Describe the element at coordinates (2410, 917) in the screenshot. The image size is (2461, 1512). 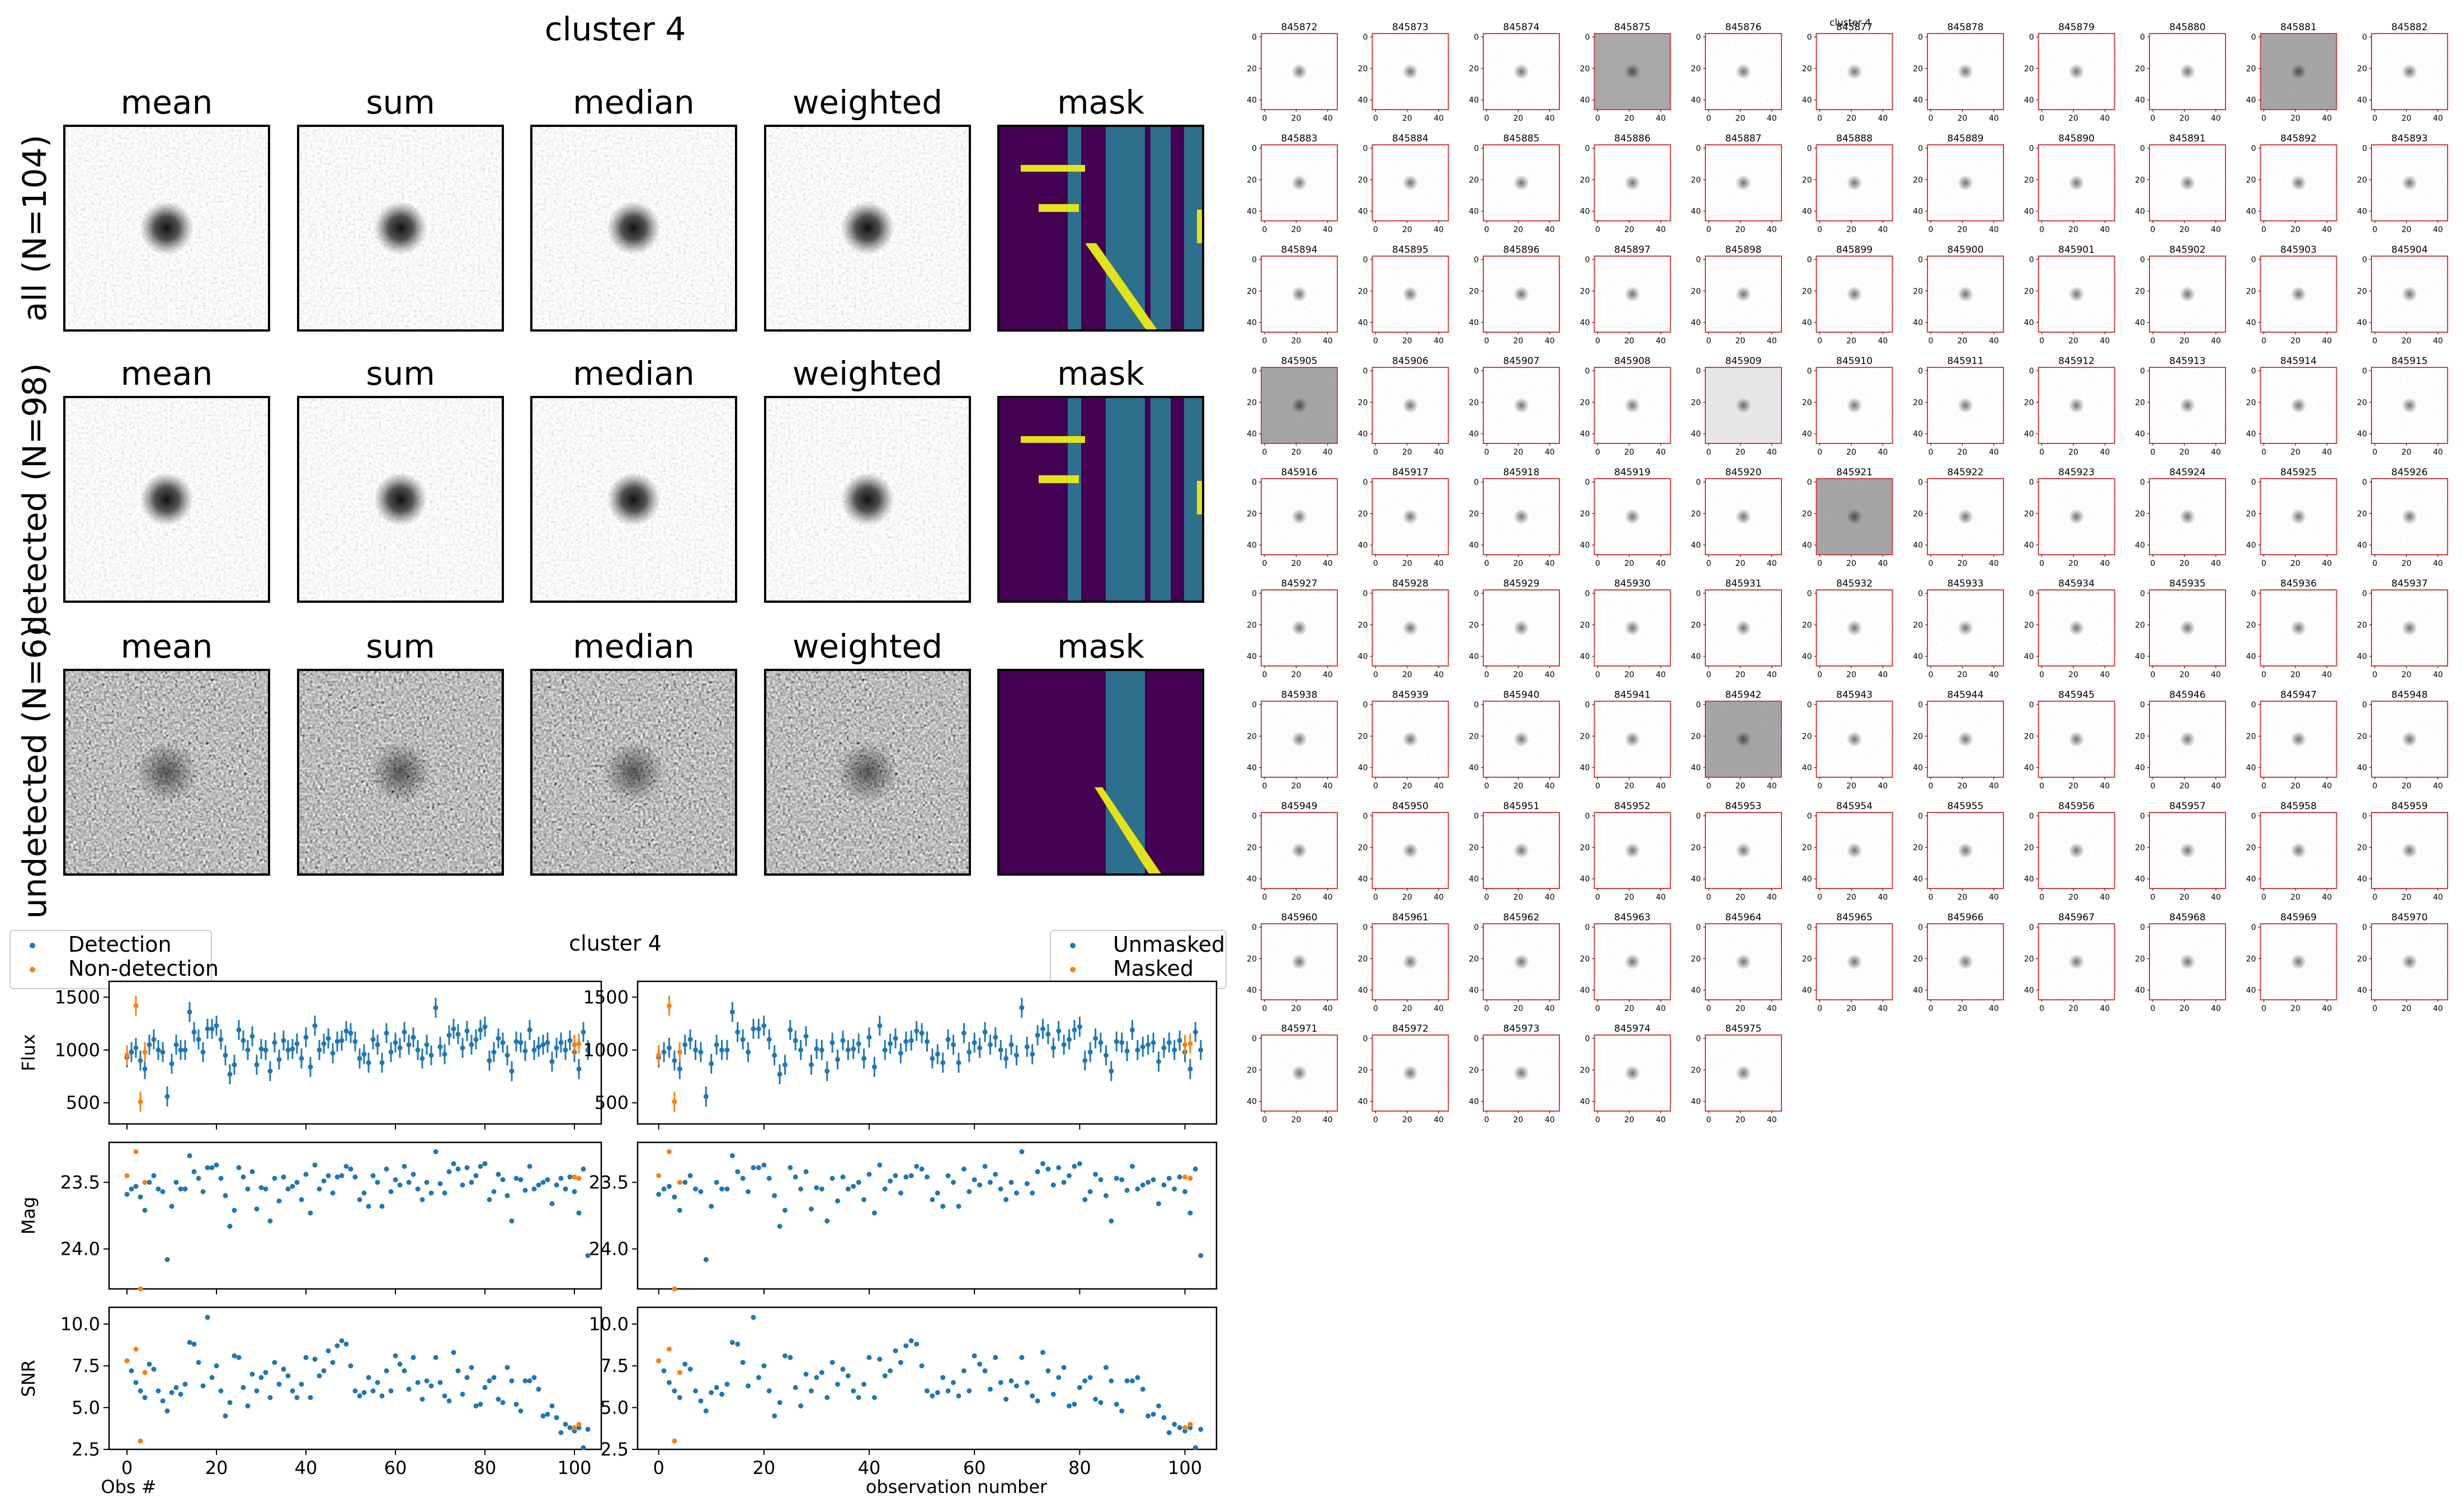
I see `thumbnail-id: 845970` at that location.